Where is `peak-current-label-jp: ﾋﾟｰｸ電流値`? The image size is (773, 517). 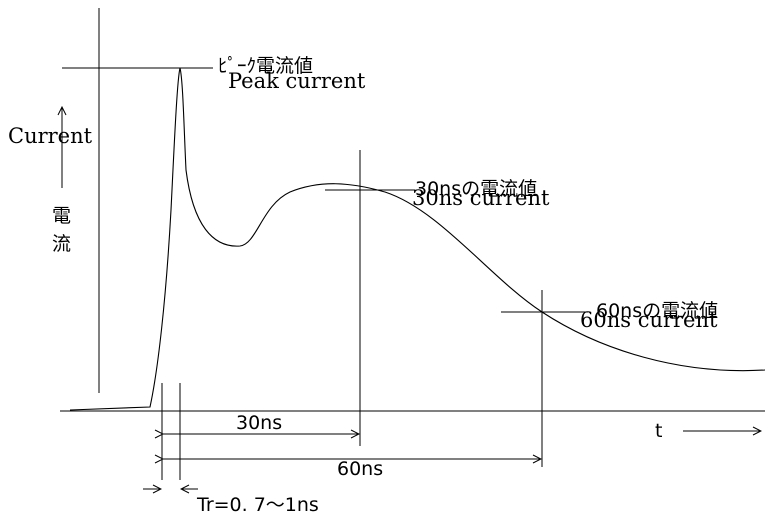 peak-current-label-jp: ﾋﾟｰｸ電流値 is located at coordinates (265, 66).